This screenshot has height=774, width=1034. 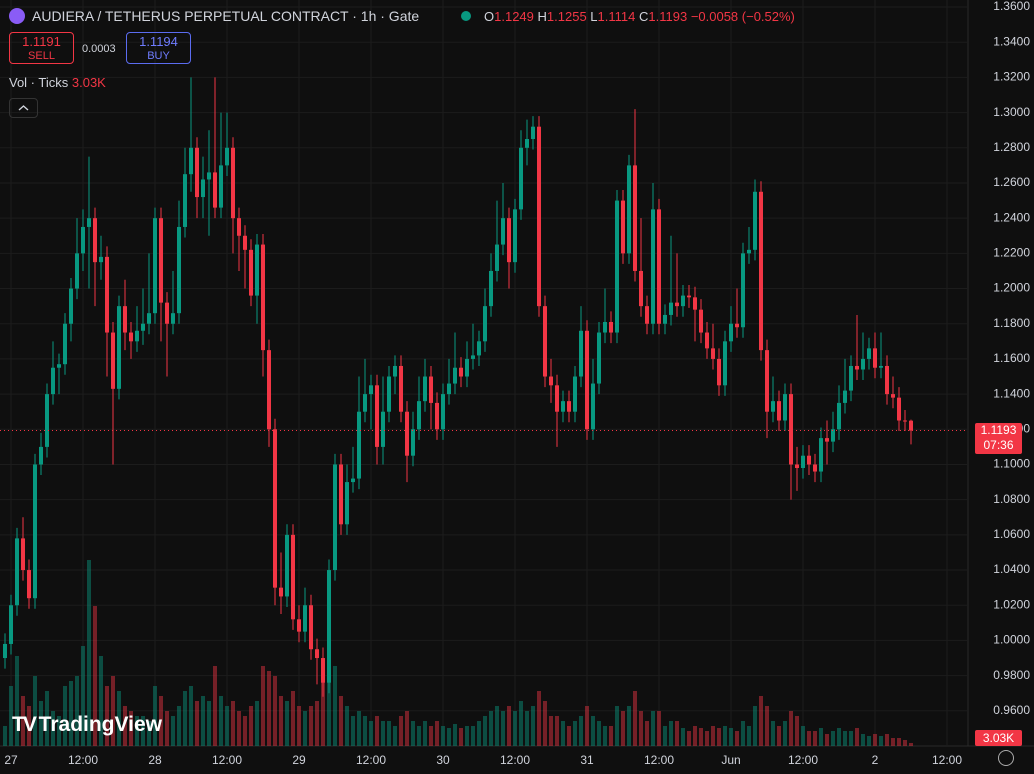 I want to click on y-tick-label: 1.0800, so click(x=1011, y=499).